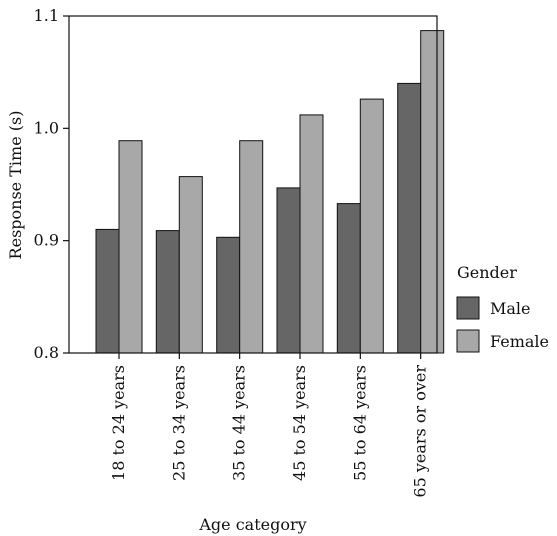  Describe the element at coordinates (239, 423) in the screenshot. I see `x-tick-label: 35 to 44 years` at that location.